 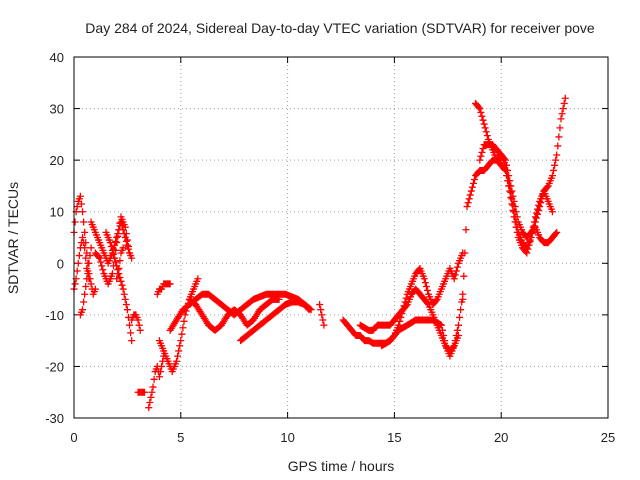 What do you see at coordinates (287, 437) in the screenshot?
I see `x-tick-label: 10` at bounding box center [287, 437].